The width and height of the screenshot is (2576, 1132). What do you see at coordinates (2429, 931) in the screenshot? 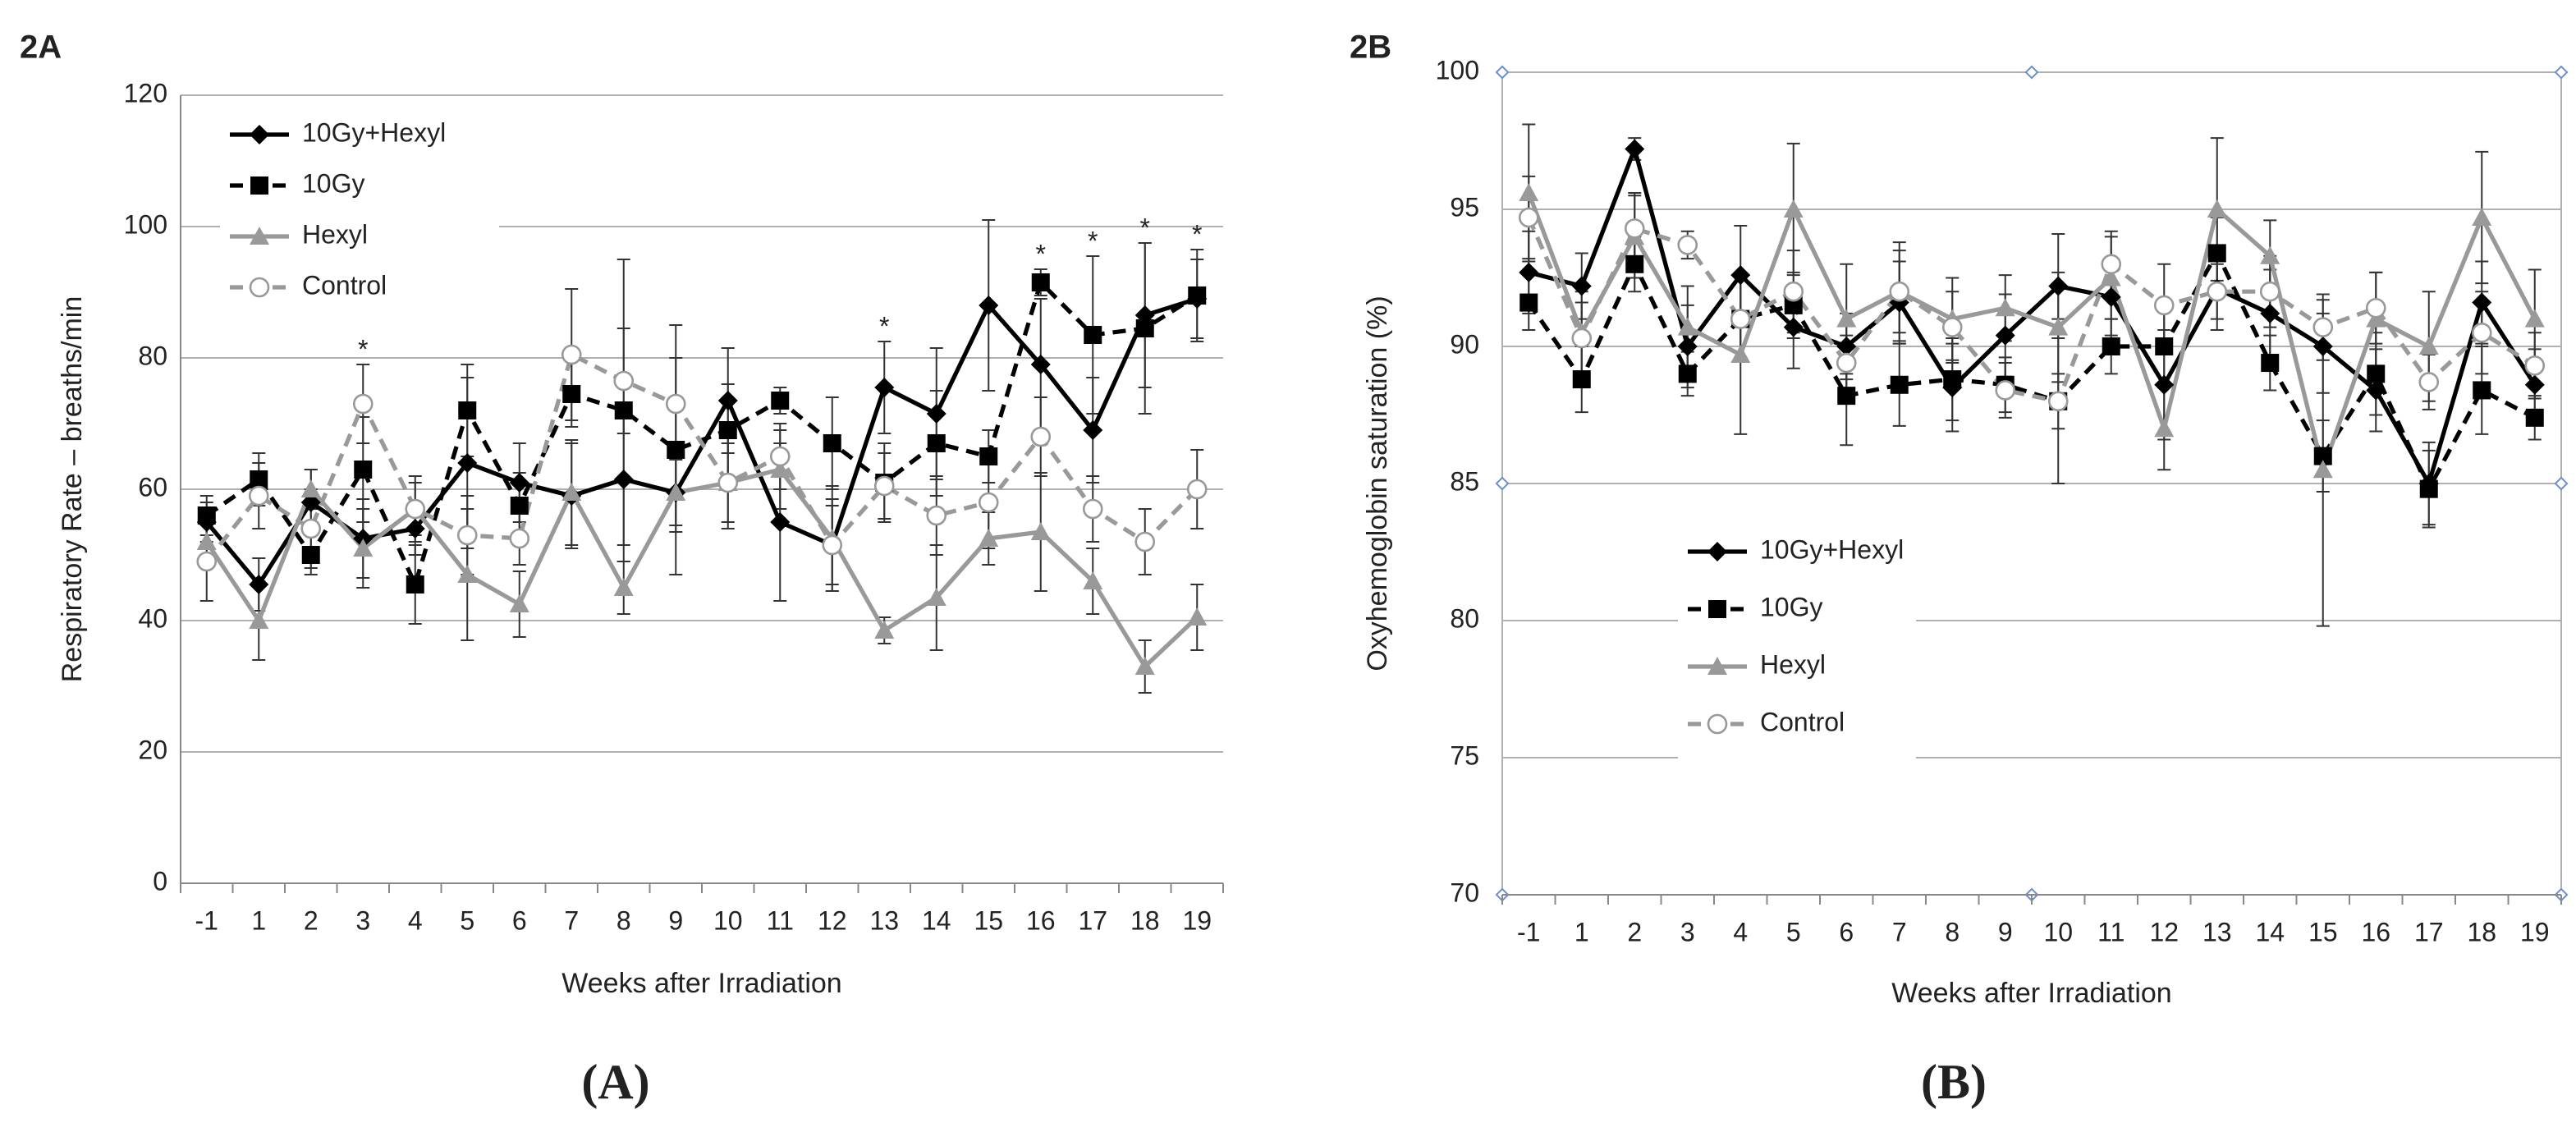
I see `x-tick-label: 17` at bounding box center [2429, 931].